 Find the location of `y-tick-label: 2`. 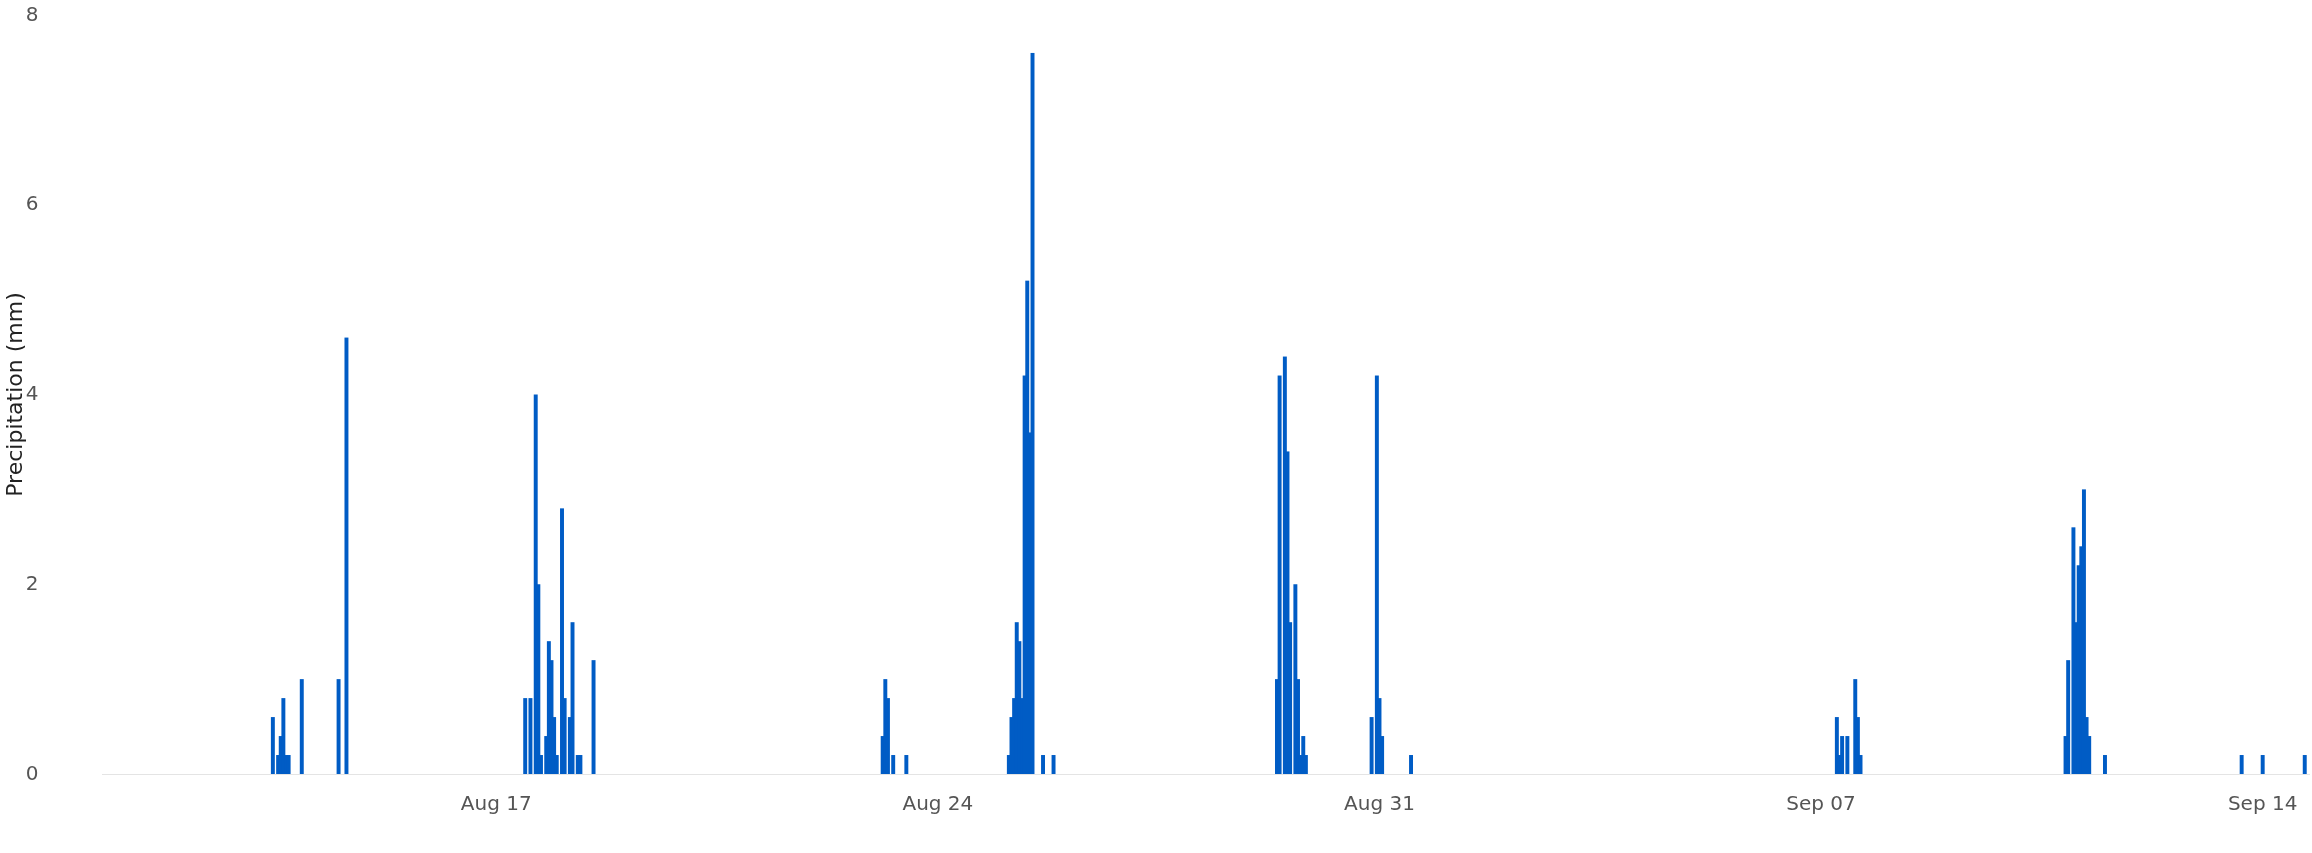

y-tick-label: 2 is located at coordinates (32, 582).